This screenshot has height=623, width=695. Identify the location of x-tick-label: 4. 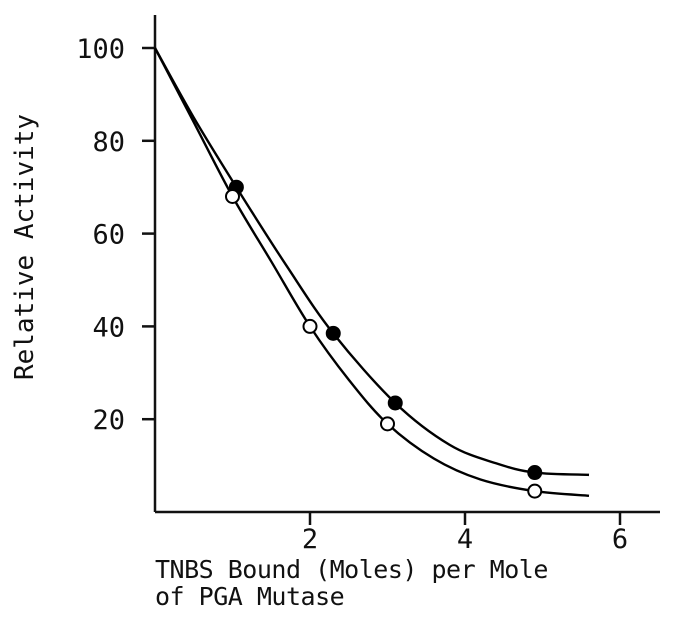
(465, 539).